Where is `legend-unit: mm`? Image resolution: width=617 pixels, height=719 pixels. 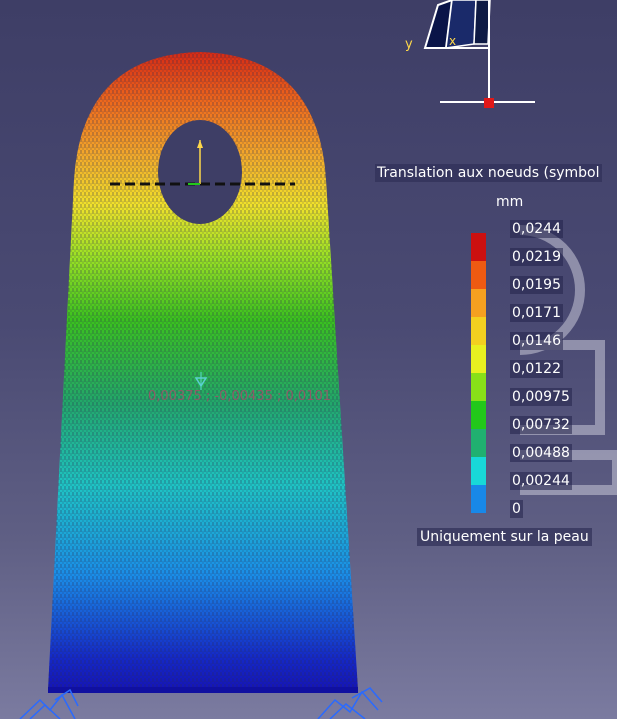 legend-unit: mm is located at coordinates (510, 202).